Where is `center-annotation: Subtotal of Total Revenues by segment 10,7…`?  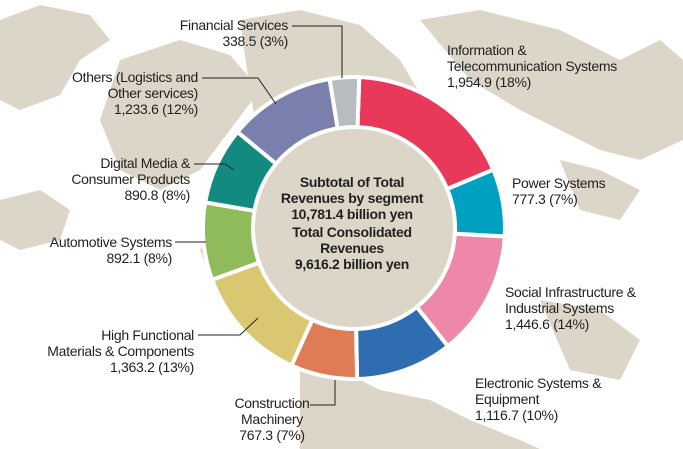 center-annotation: Subtotal of Total Revenues by segment 10,7… is located at coordinates (352, 198).